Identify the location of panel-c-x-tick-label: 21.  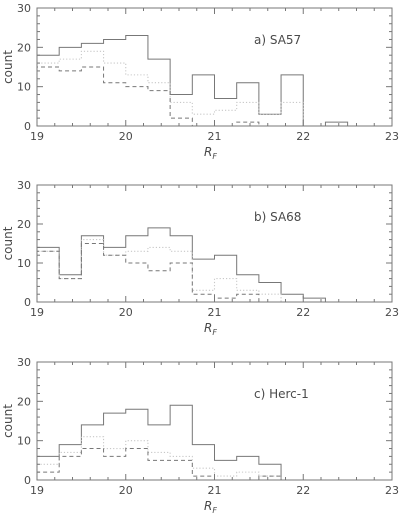
(215, 490).